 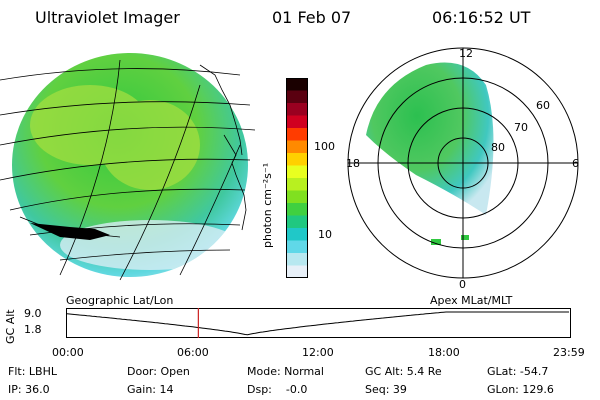 I want to click on geo-map-label: Geographic Lat/Lon, so click(x=120, y=300).